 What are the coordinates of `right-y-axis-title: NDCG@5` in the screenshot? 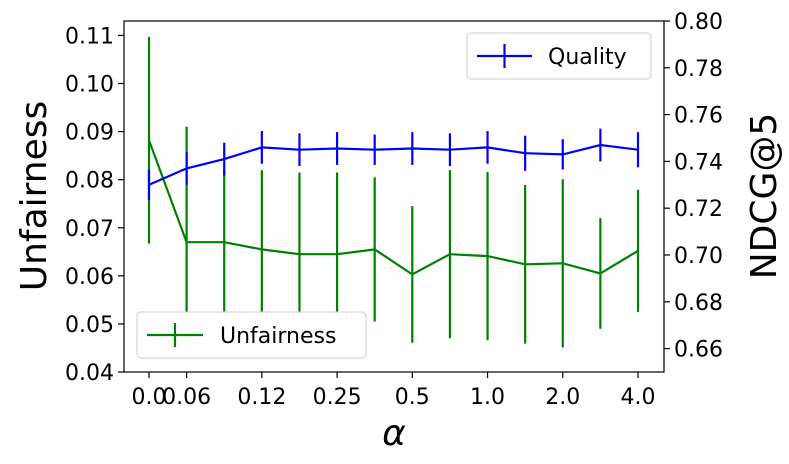 It's located at (764, 196).